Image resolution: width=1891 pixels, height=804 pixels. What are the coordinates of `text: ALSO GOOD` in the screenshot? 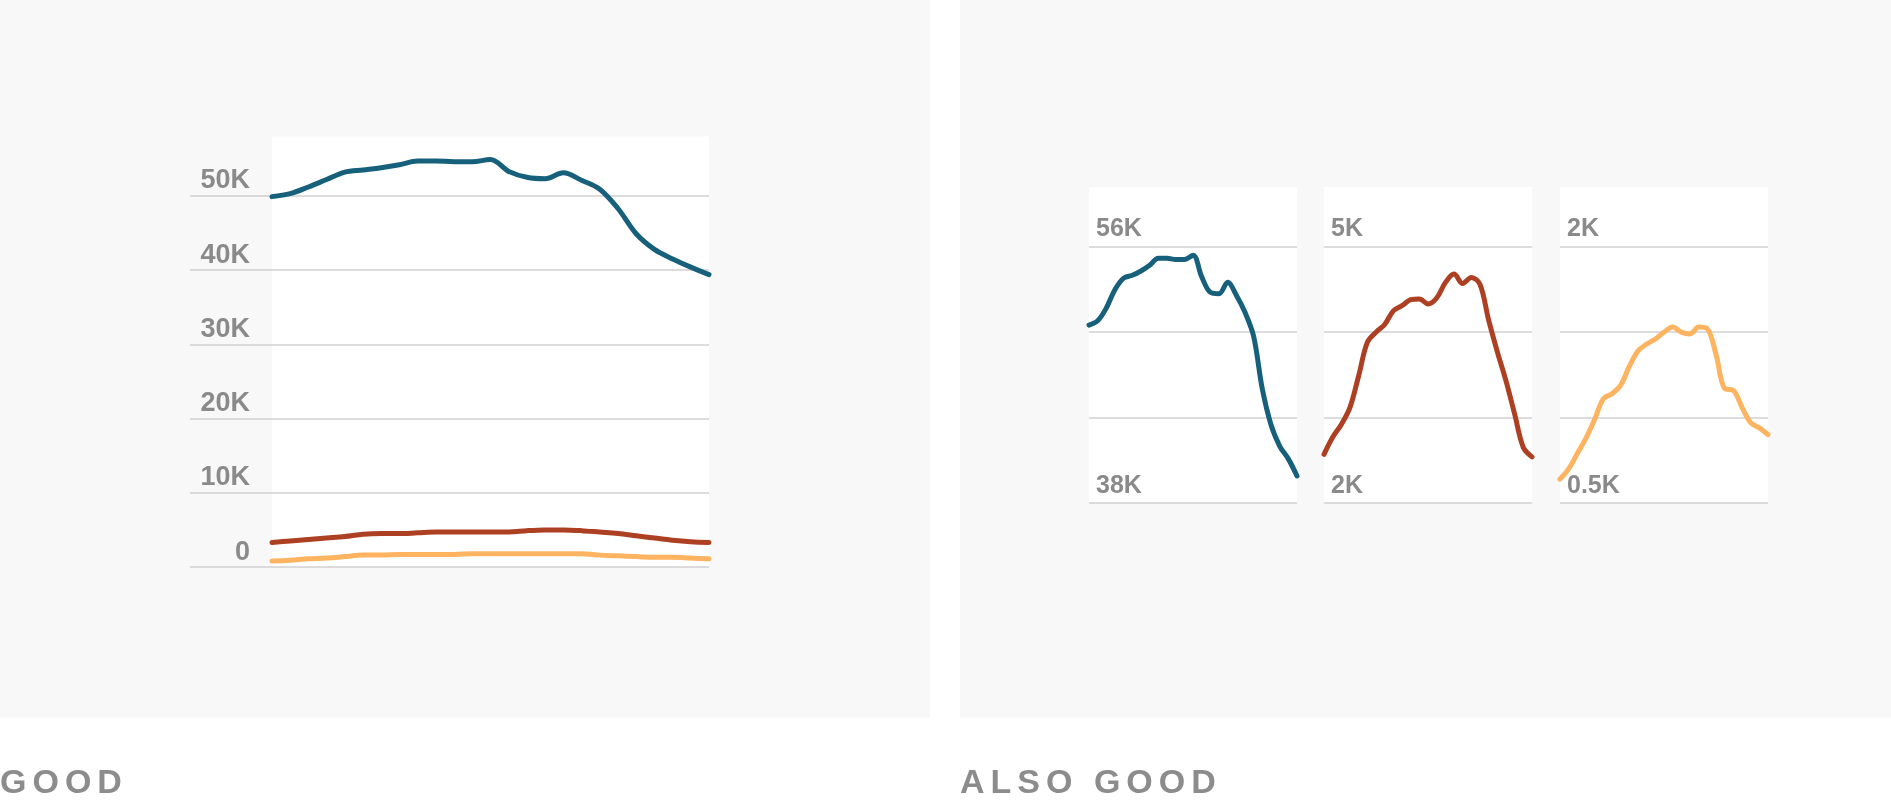 It's located at (1091, 781).